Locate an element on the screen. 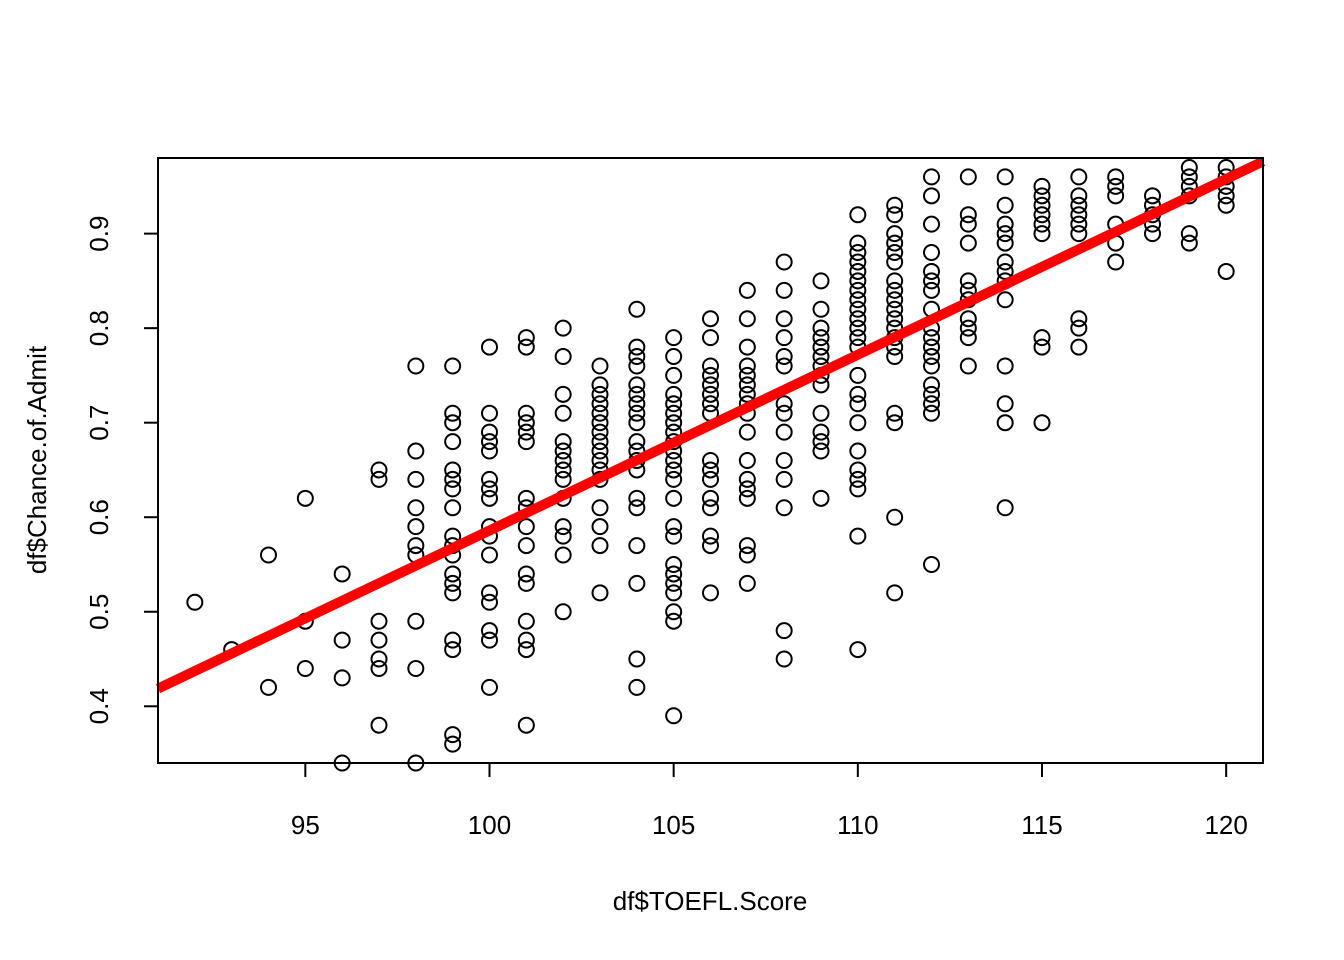 The width and height of the screenshot is (1344, 960). x-axis-title: df$TOEFL.Score is located at coordinates (710, 901).